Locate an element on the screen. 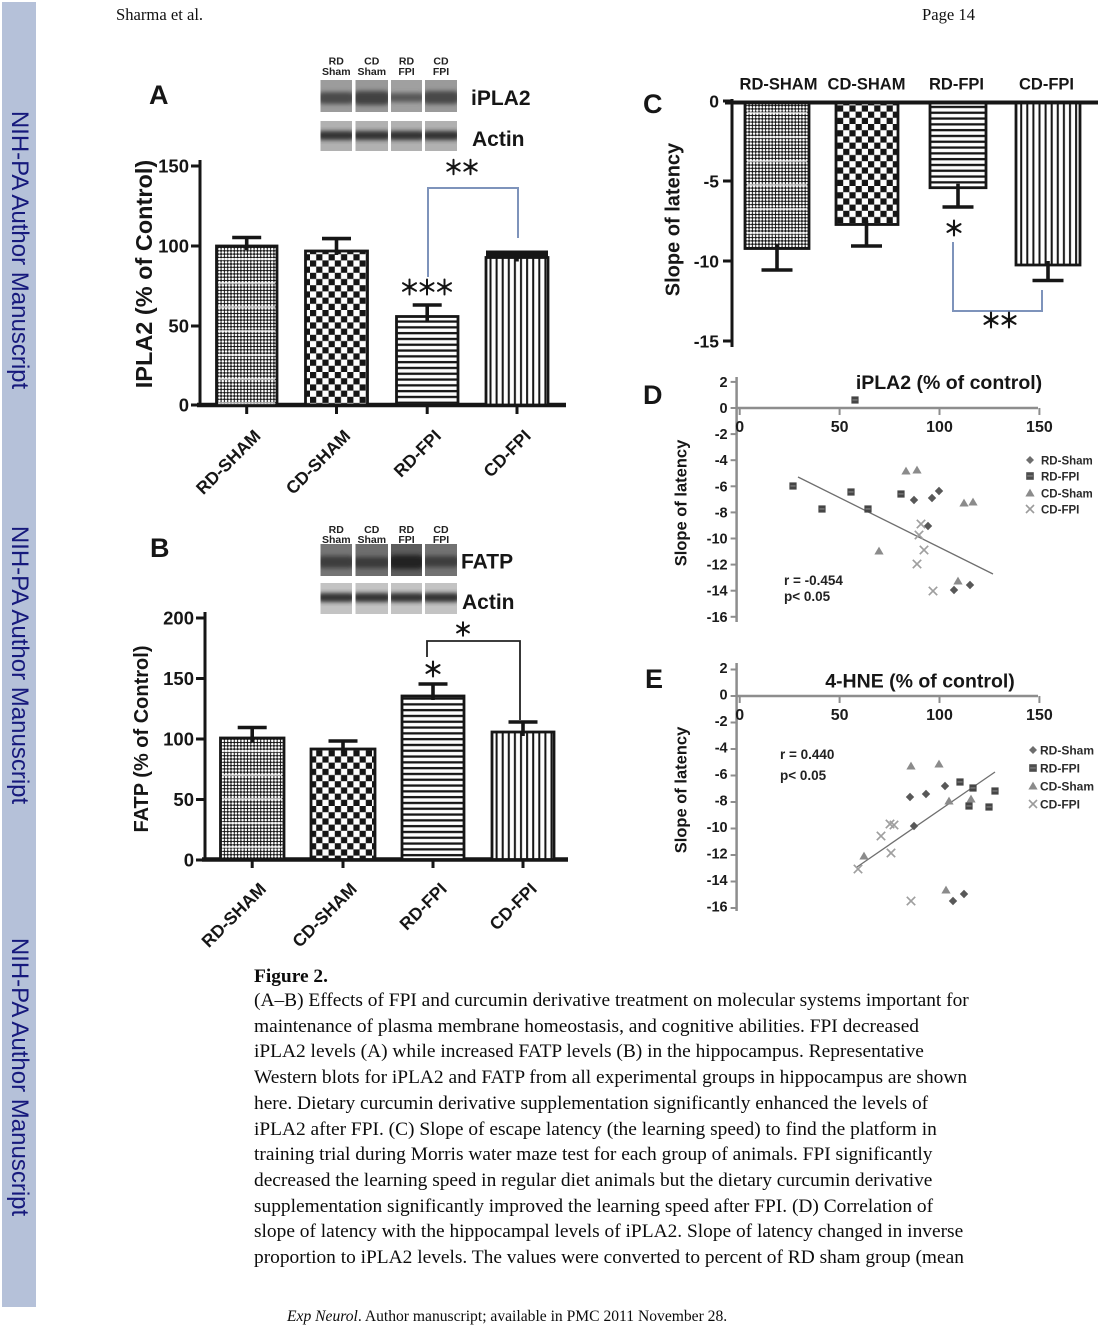 This screenshot has height=1332, width=1100. svg-text: FATP is located at coordinates (487, 562).